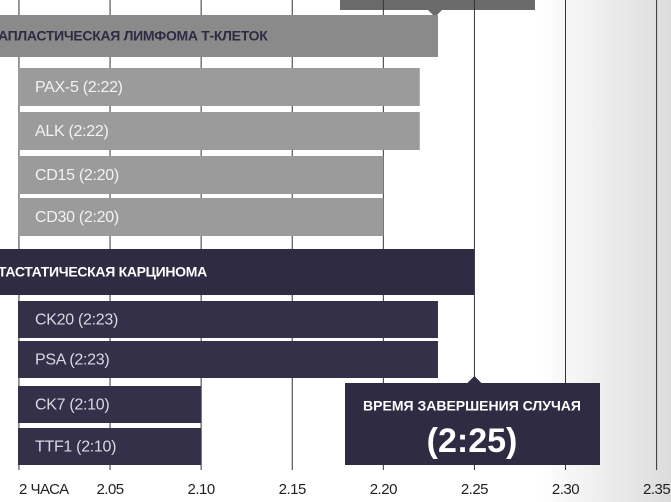 This screenshot has height=502, width=671. I want to click on x-tick-label: 2.35, so click(656, 489).